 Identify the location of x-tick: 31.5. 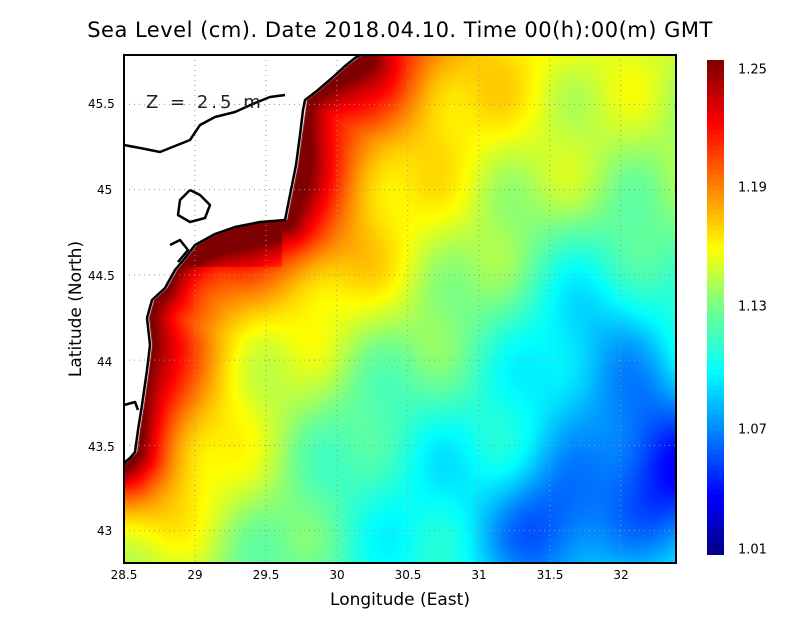
(550, 575).